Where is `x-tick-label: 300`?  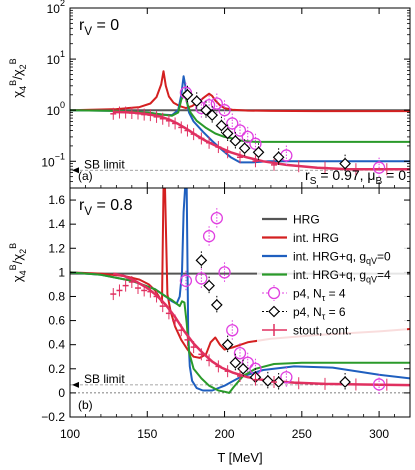
x-tick-label: 300 is located at coordinates (379, 434).